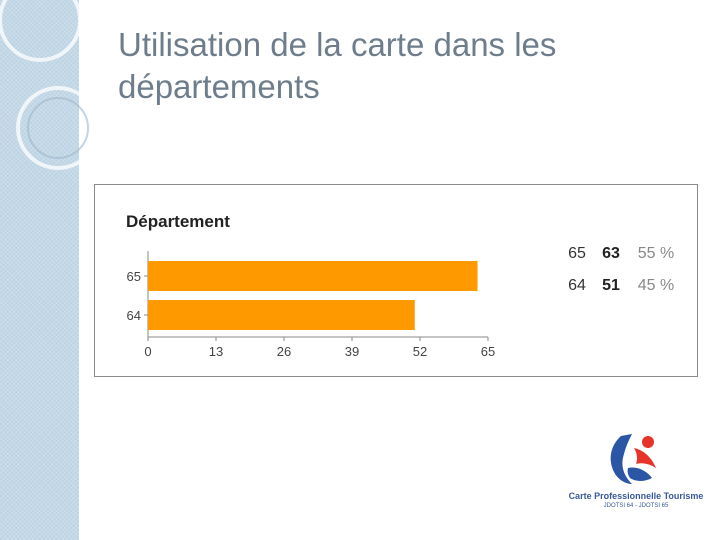 The image size is (720, 540). I want to click on y-tick-label: 65, so click(134, 276).